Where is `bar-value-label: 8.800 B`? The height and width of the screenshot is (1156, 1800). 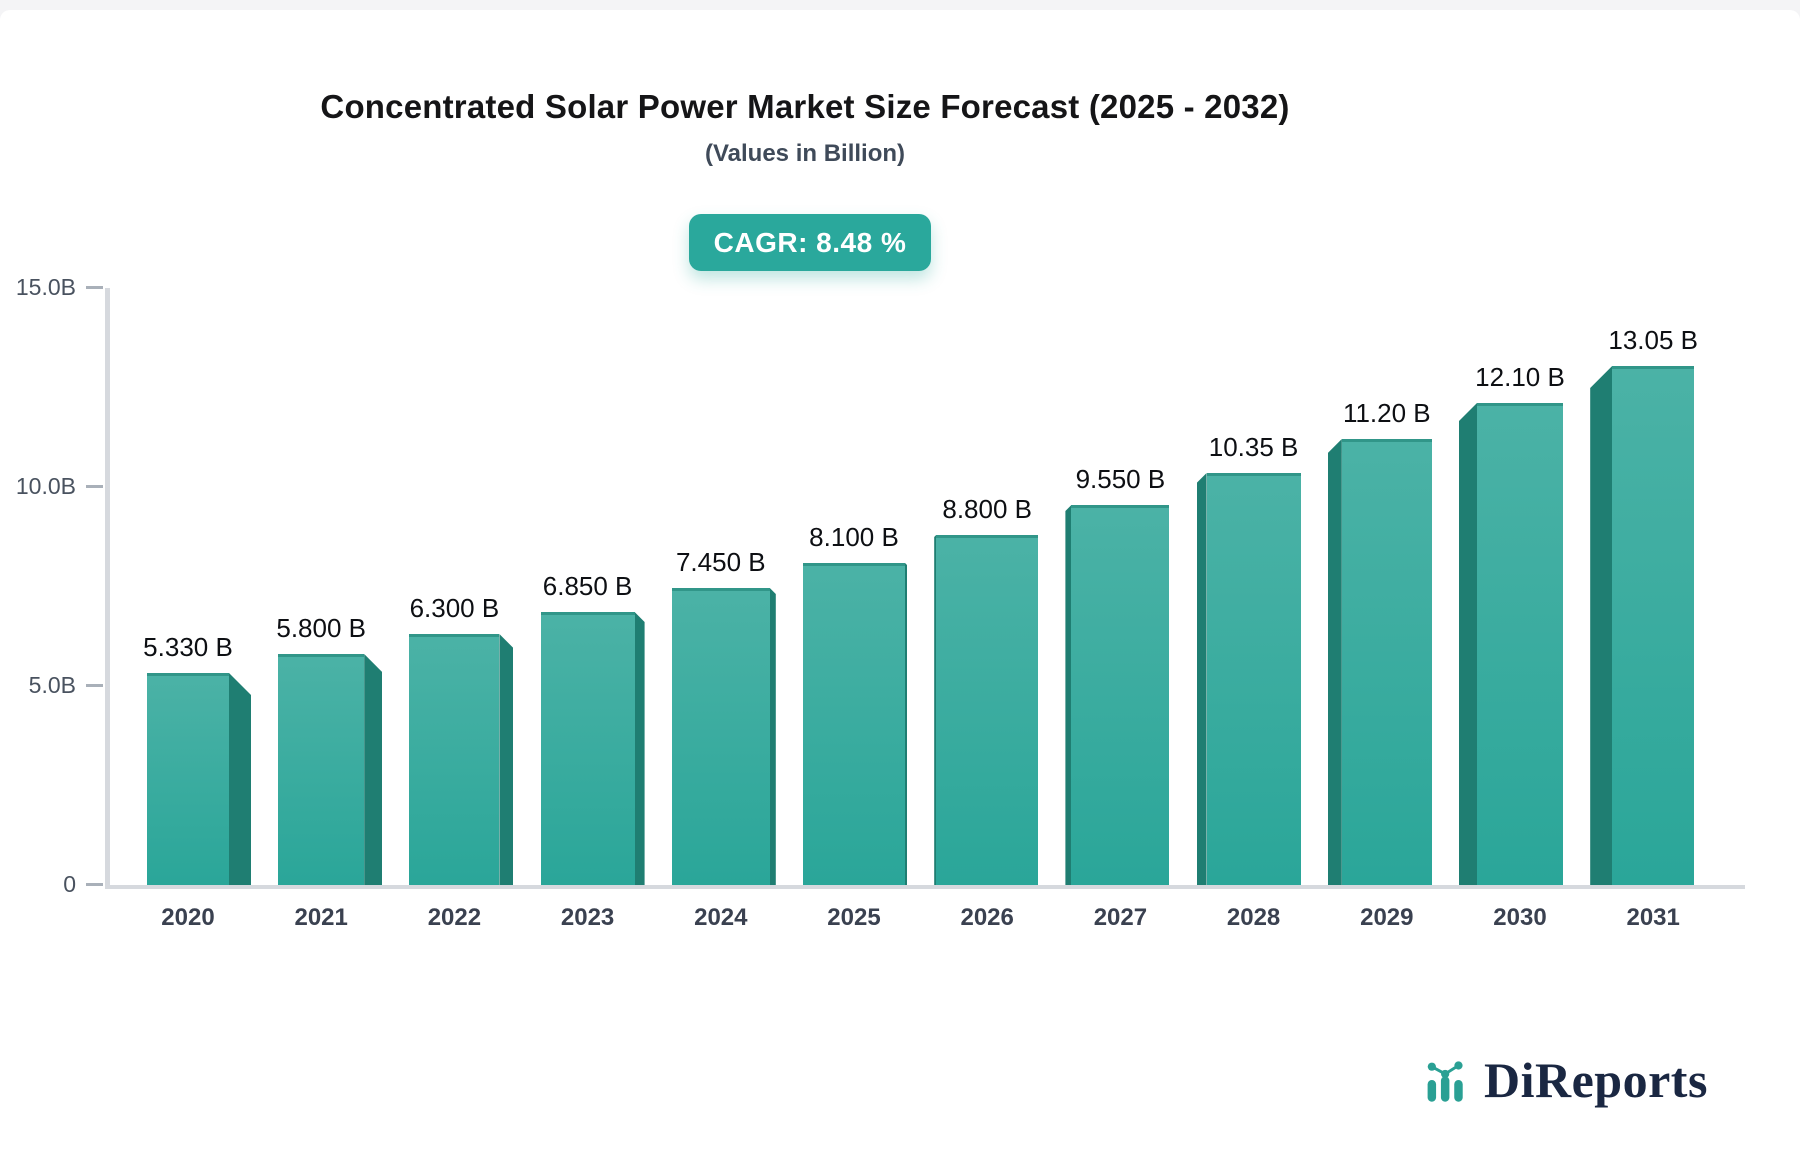 bar-value-label: 8.800 B is located at coordinates (987, 509).